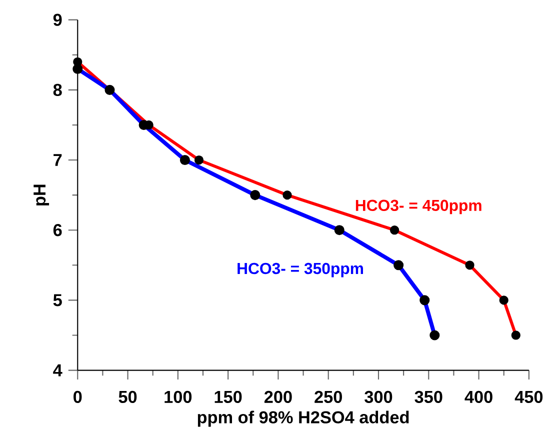 The width and height of the screenshot is (549, 442). I want to click on x-tick-label: 100, so click(178, 396).